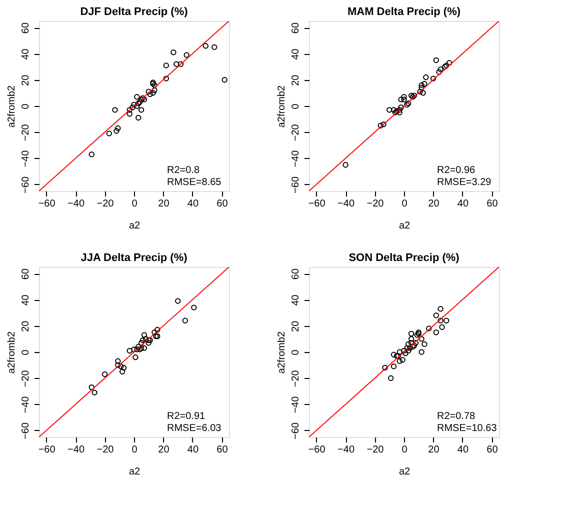  What do you see at coordinates (183, 170) in the screenshot?
I see `annotation: R2=0.8` at bounding box center [183, 170].